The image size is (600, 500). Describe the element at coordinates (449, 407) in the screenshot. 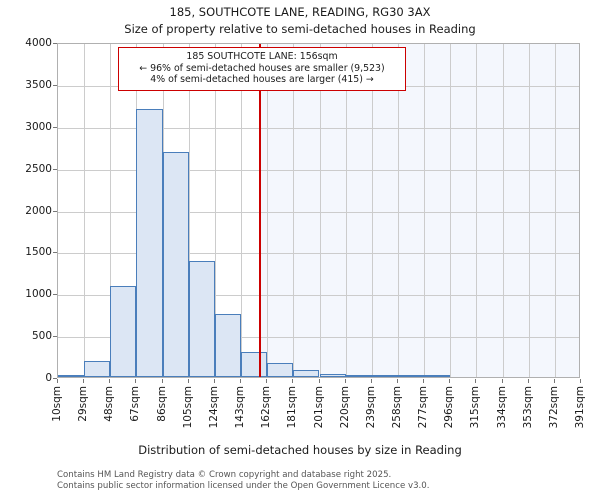

I see `x-tick-label: 296sqm` at that location.